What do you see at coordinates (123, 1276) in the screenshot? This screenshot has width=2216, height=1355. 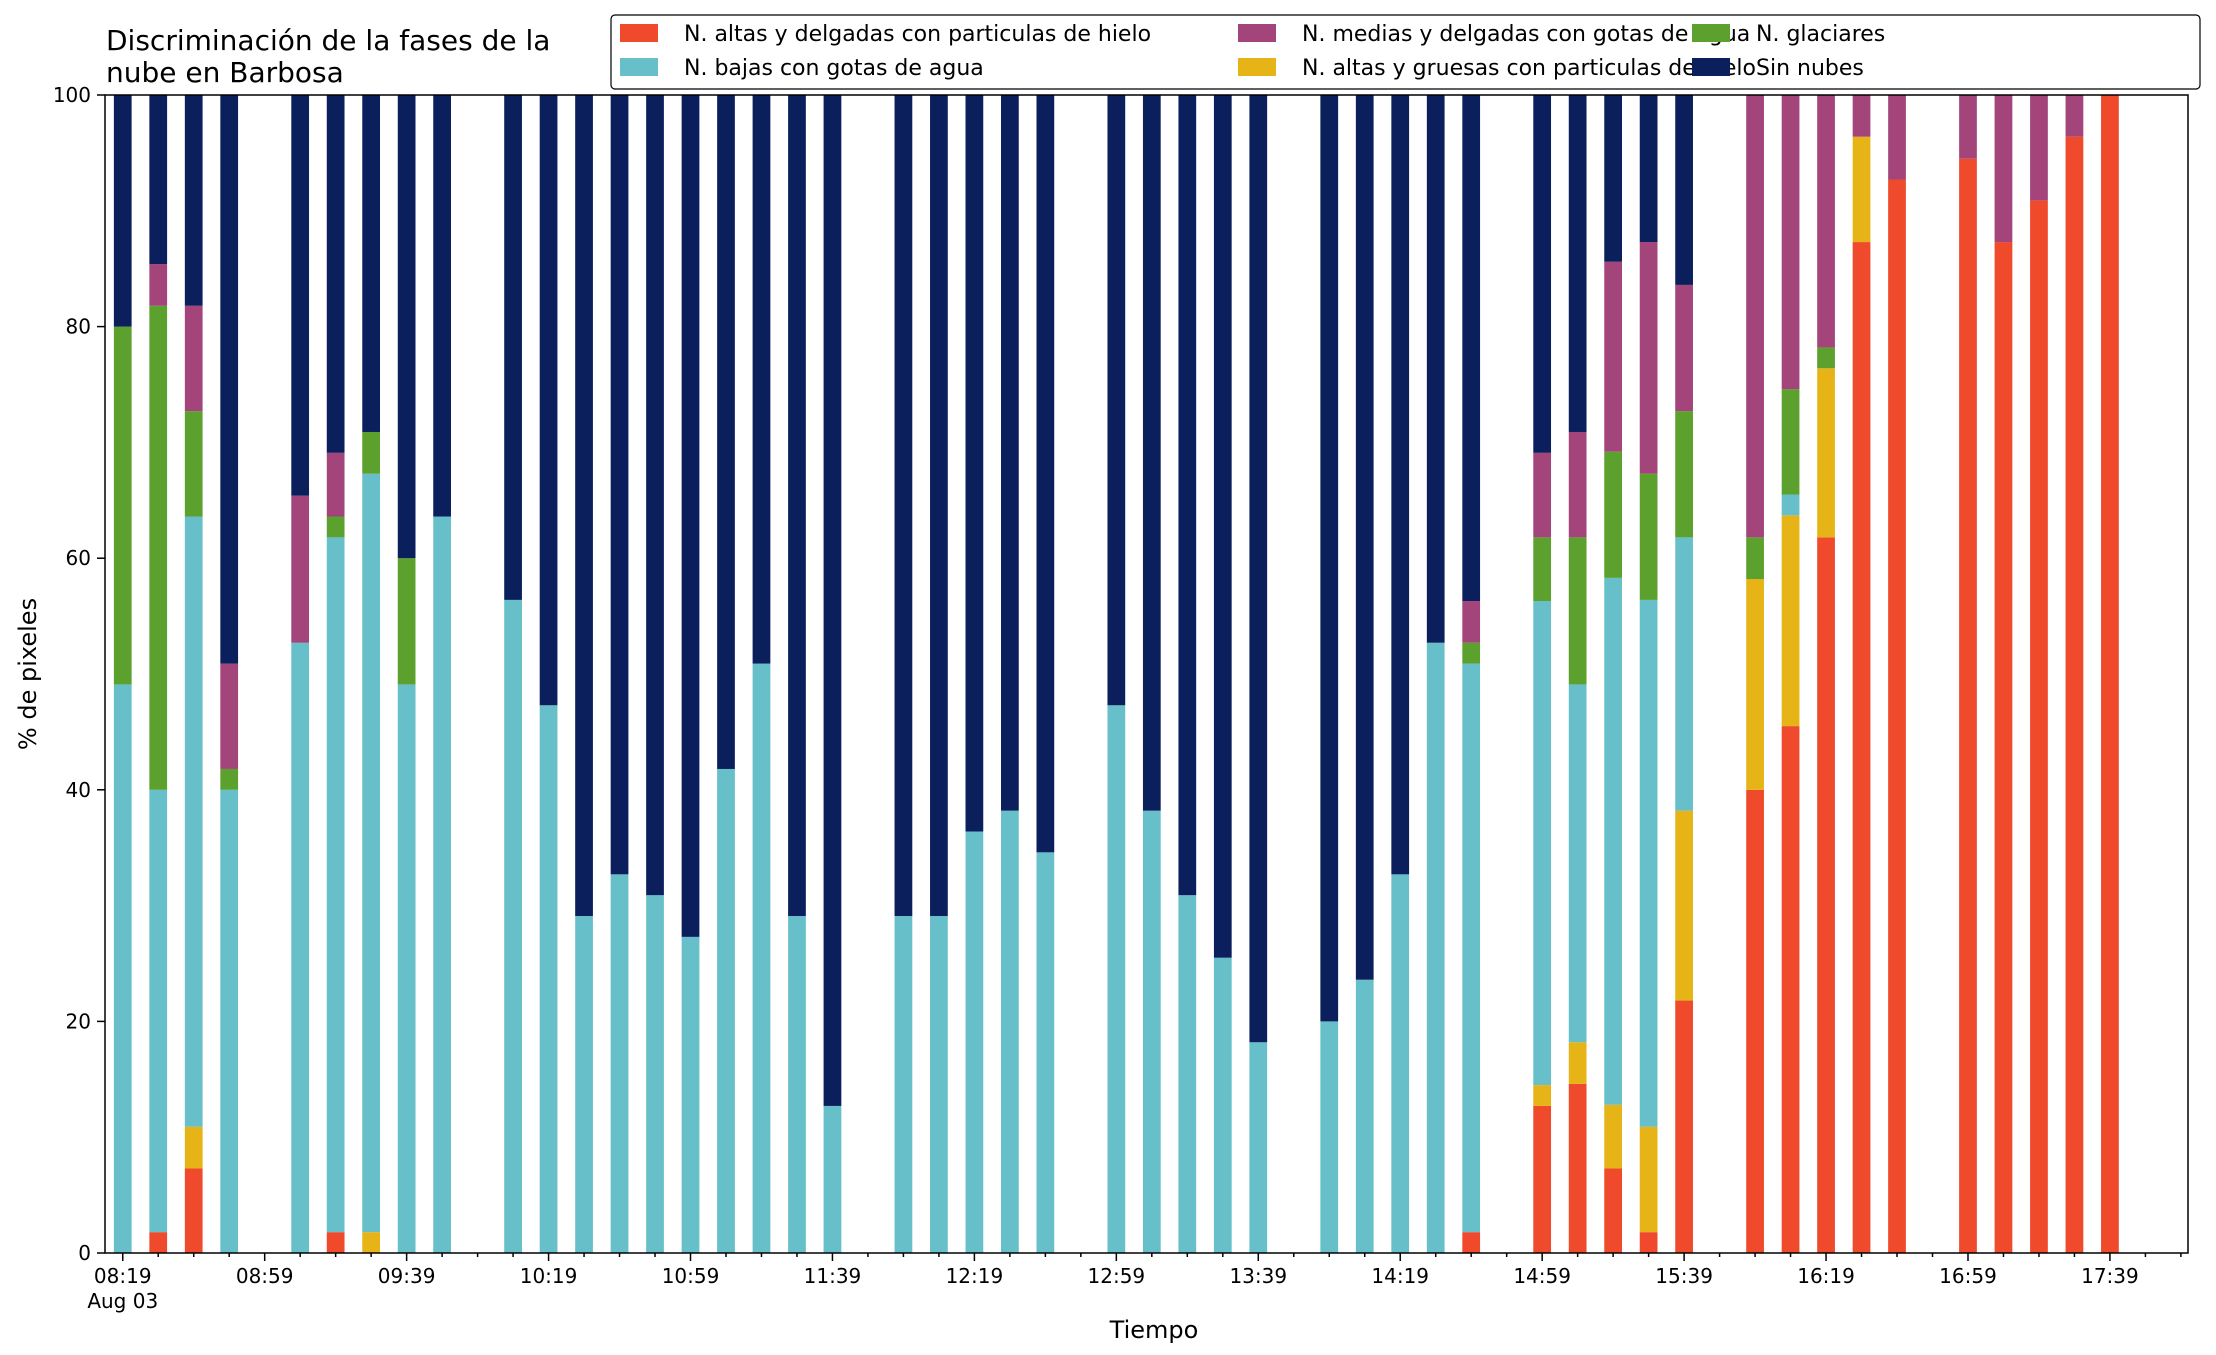 I see `x-tick-label-0: 08:19` at bounding box center [123, 1276].